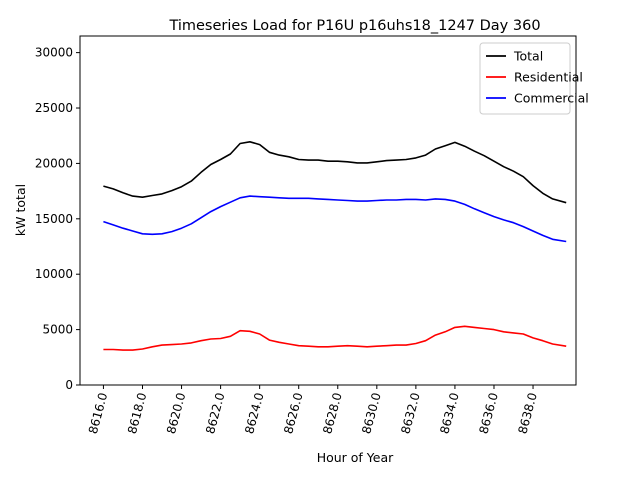  Describe the element at coordinates (335, 219) in the screenshot. I see `series-line-commercial` at that location.